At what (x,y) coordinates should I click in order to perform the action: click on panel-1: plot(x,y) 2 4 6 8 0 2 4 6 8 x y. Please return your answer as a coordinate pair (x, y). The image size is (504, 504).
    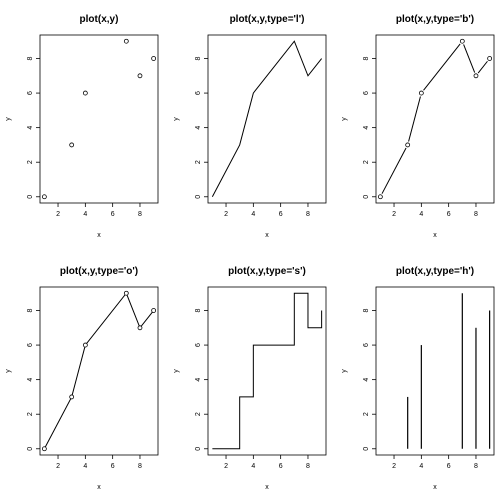
    Looking at the image, I should click on (82, 126).